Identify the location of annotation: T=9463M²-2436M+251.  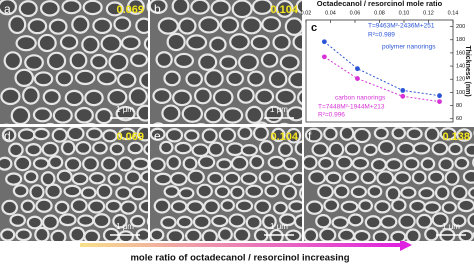
(401, 26).